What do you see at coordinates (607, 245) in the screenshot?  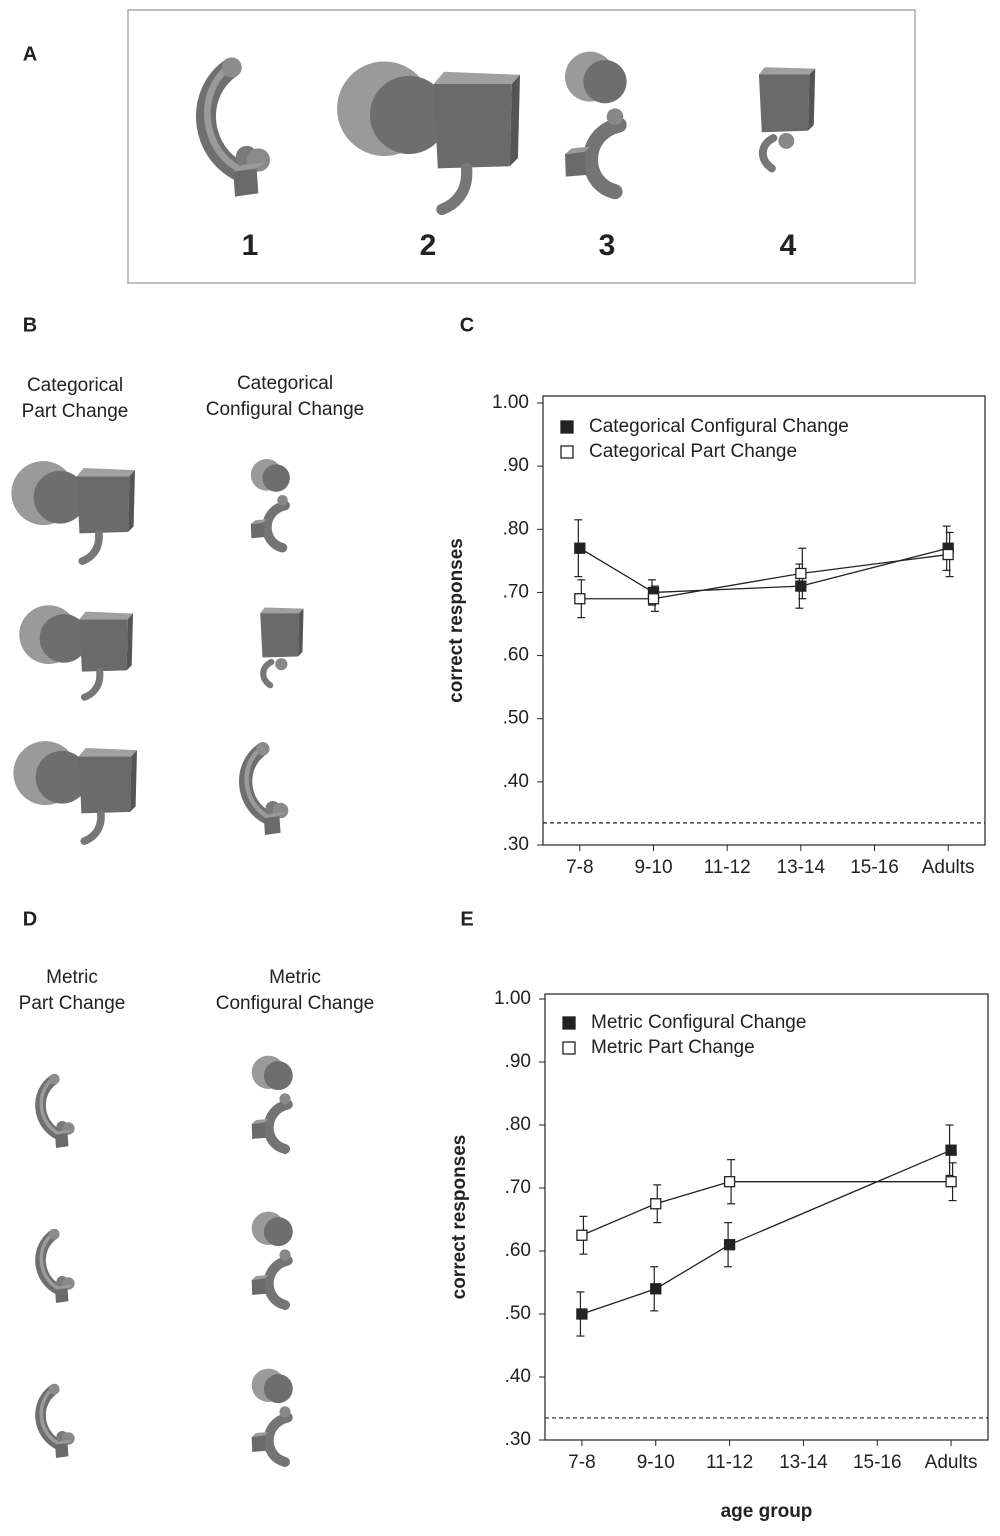 I see `object-number: 3` at bounding box center [607, 245].